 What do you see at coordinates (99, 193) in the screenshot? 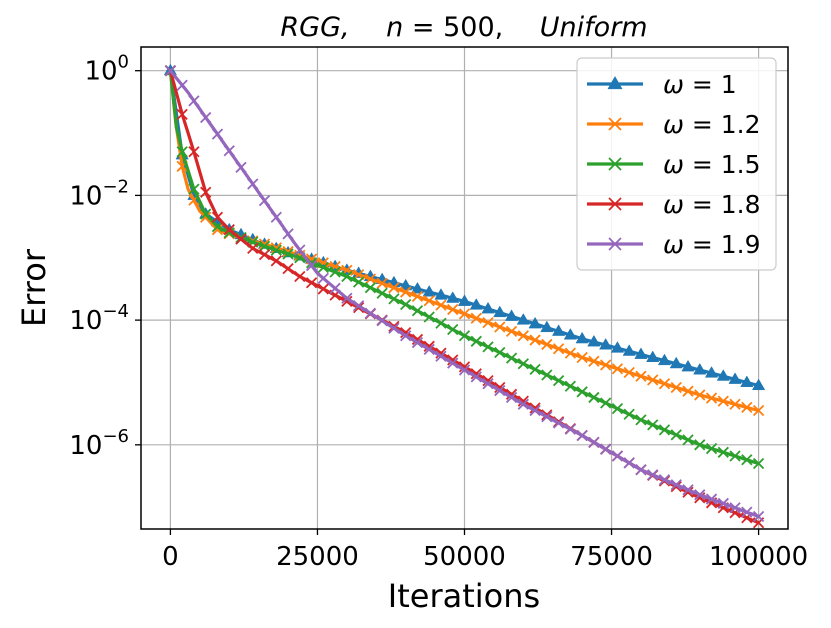
I see `y-tick-label: 10−2` at bounding box center [99, 193].